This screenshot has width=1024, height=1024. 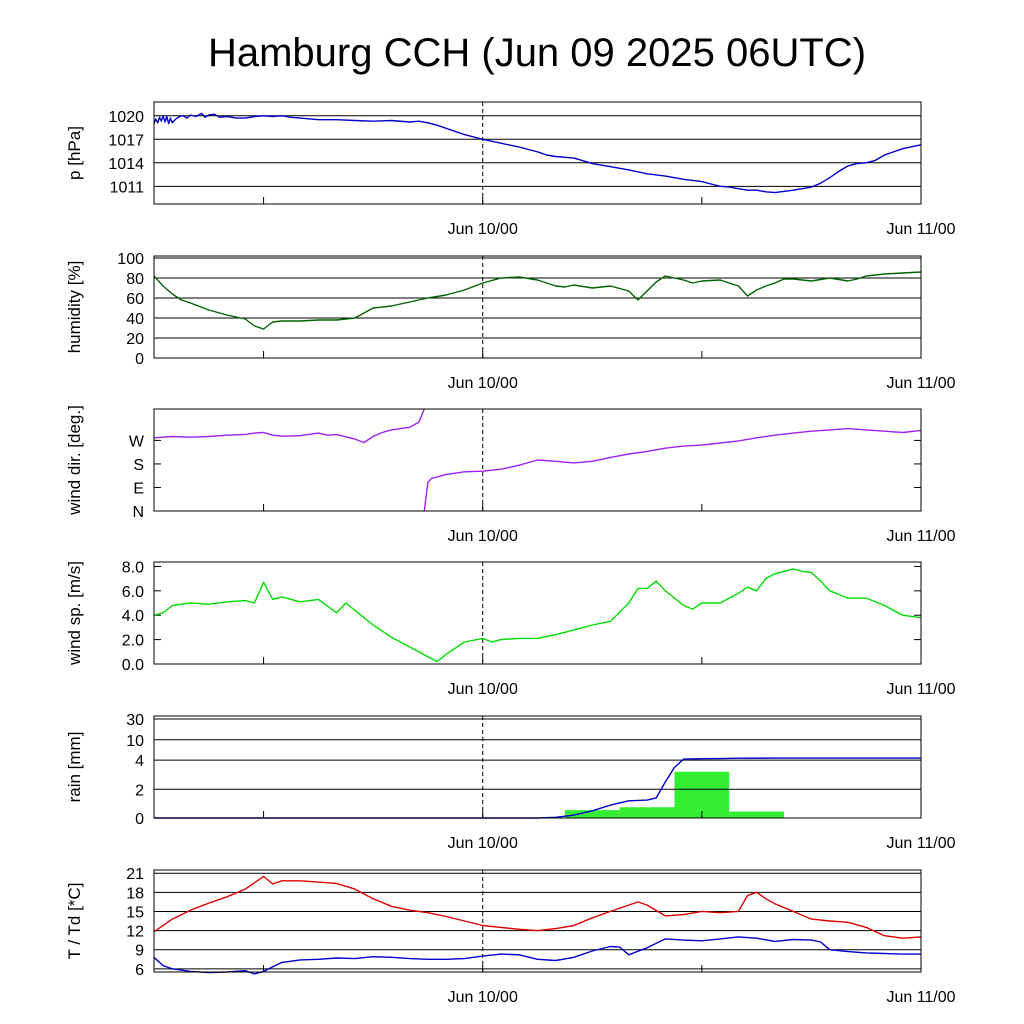 I want to click on wind_speed-xtick-label: Jun 10/00, so click(x=483, y=689).